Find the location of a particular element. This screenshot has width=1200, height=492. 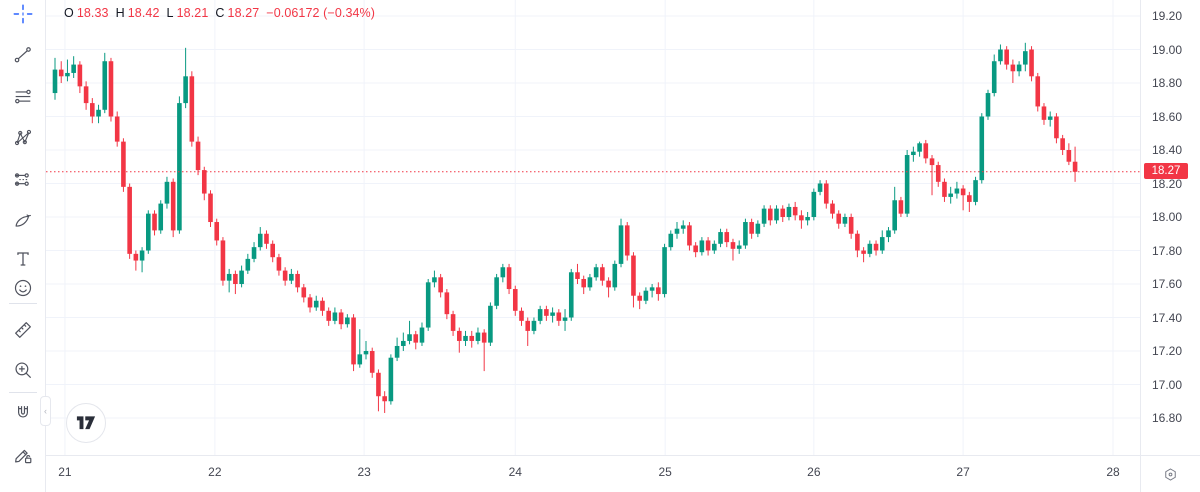

xabcd-pattern-icon is located at coordinates (23, 138).